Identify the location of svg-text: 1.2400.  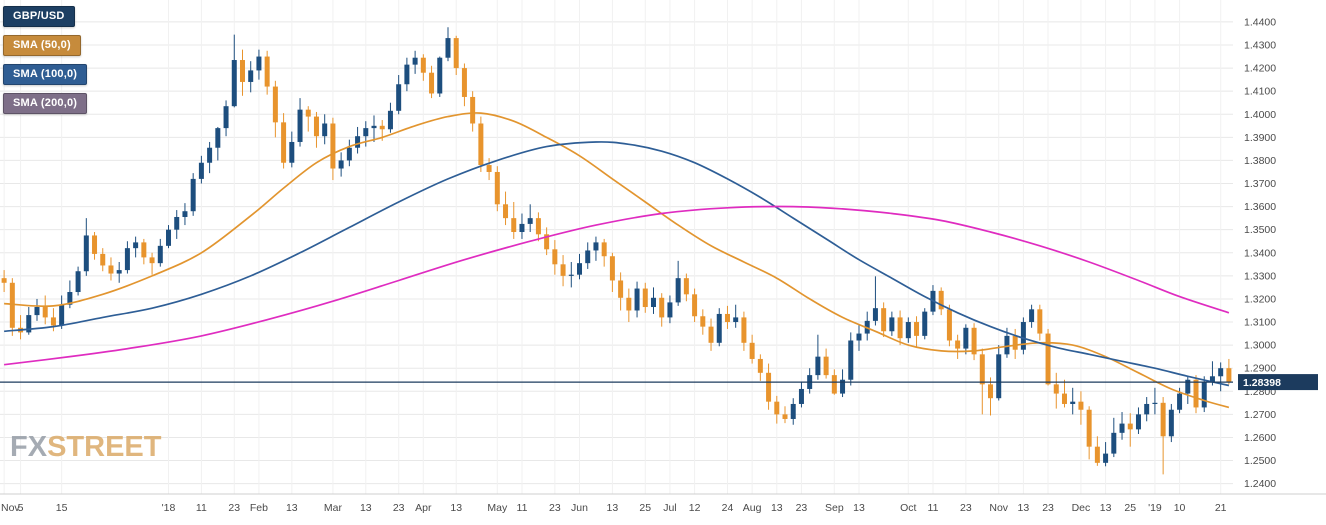
(1260, 484).